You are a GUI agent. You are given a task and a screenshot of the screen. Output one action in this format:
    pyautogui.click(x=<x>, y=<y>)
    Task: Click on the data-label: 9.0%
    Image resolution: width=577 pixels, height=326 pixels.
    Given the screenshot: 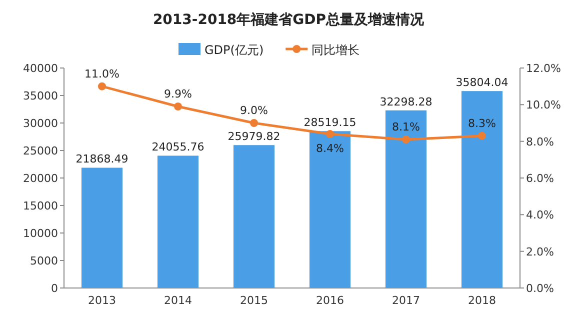 What is the action you would take?
    pyautogui.click(x=254, y=110)
    